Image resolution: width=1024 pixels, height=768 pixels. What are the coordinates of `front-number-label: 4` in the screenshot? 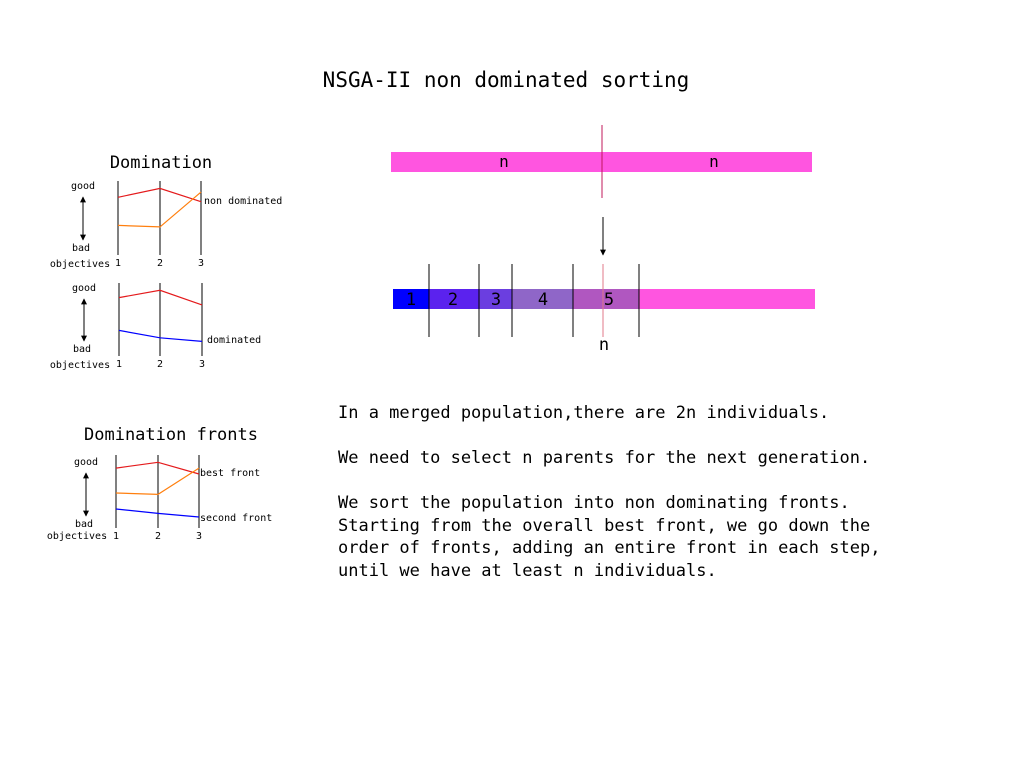 It's located at (543, 300).